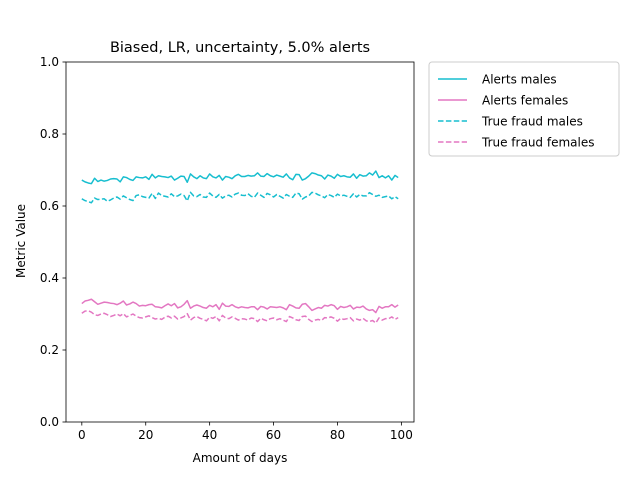  I want to click on y-tick-label: 0.2, so click(49, 350).